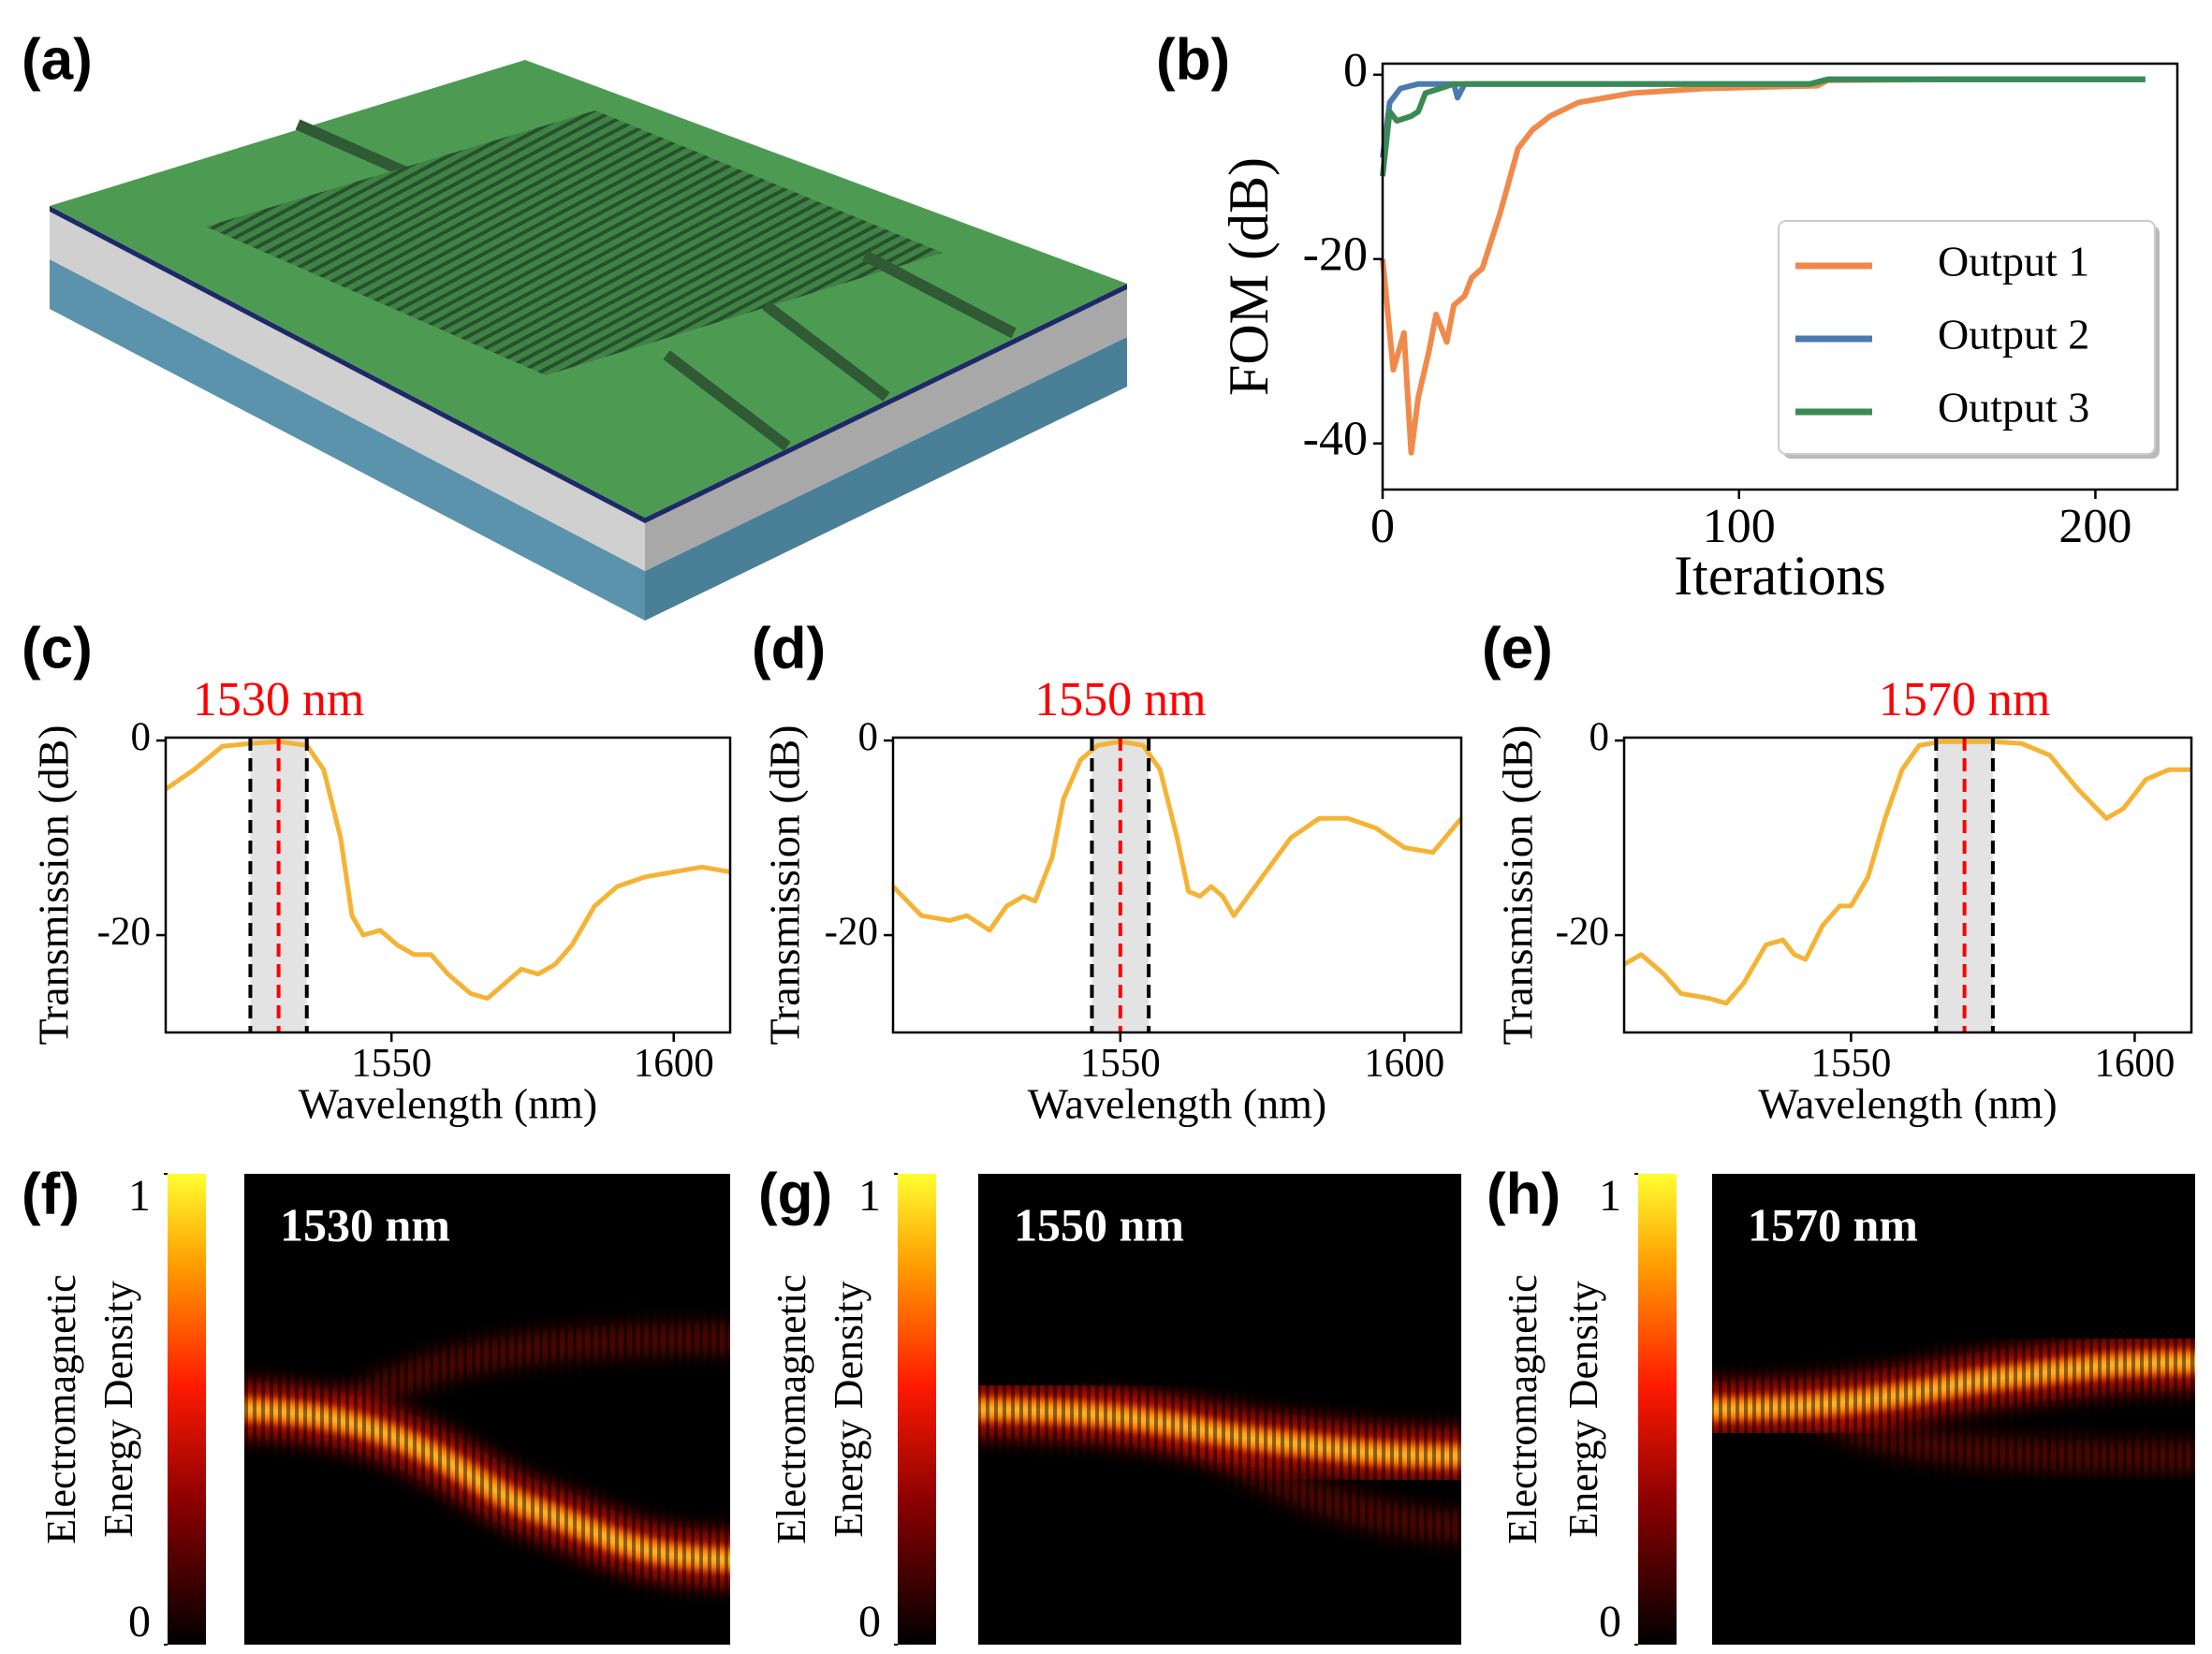 The height and width of the screenshot is (1654, 2212). Describe the element at coordinates (2013, 261) in the screenshot. I see `legend-label: Output 1` at that location.